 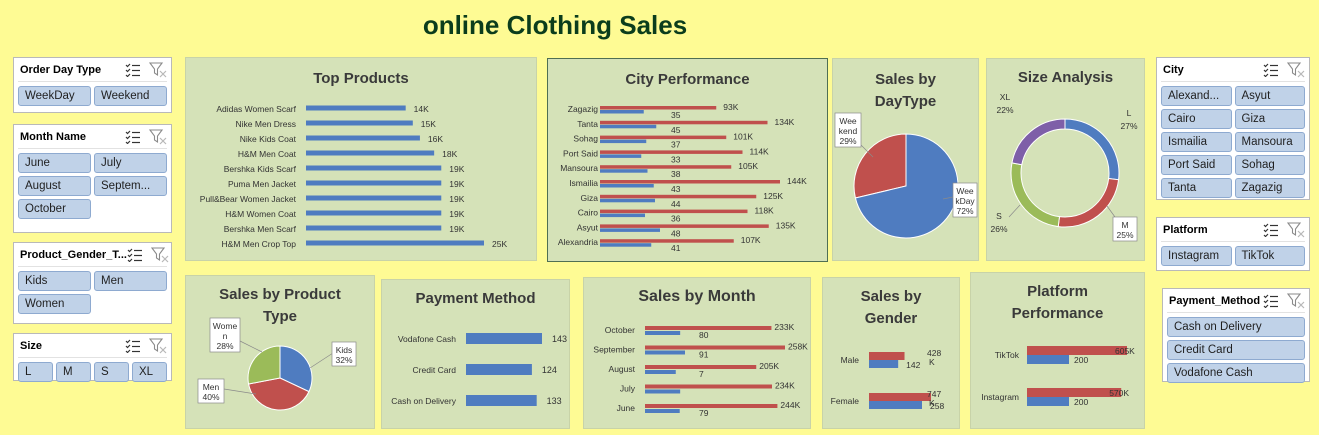 What do you see at coordinates (92, 96) in the screenshot?
I see `slicer-items: WeekDay Weekend` at bounding box center [92, 96].